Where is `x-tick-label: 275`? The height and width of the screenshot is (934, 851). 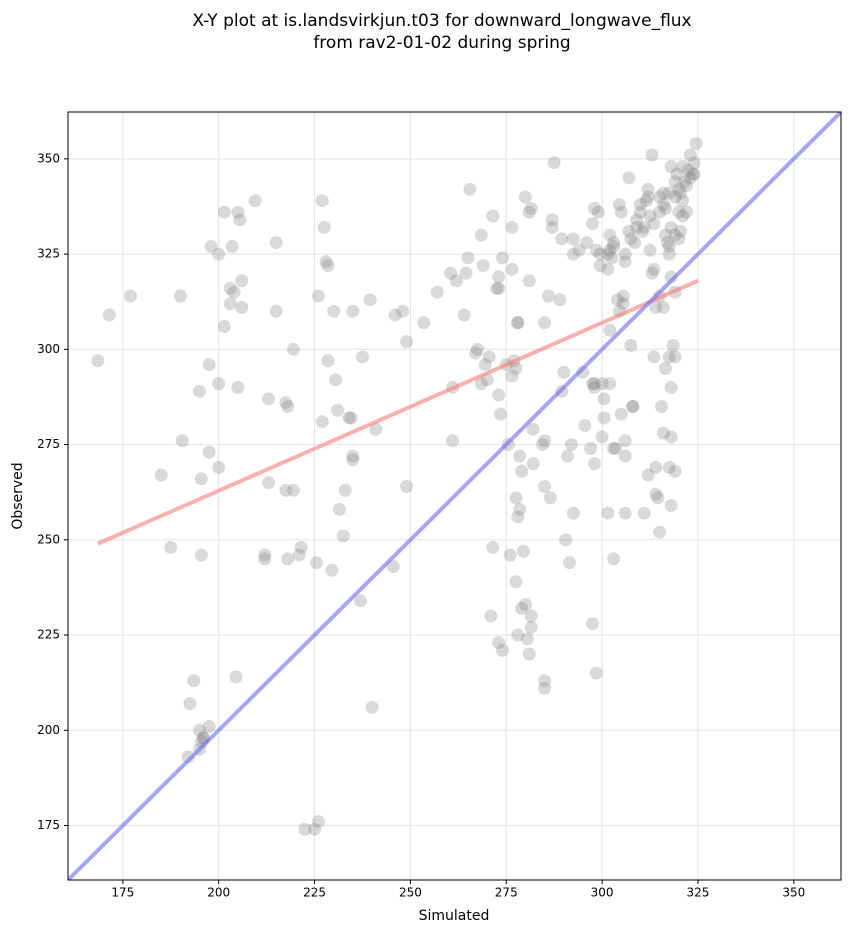
x-tick-label: 275 is located at coordinates (506, 893).